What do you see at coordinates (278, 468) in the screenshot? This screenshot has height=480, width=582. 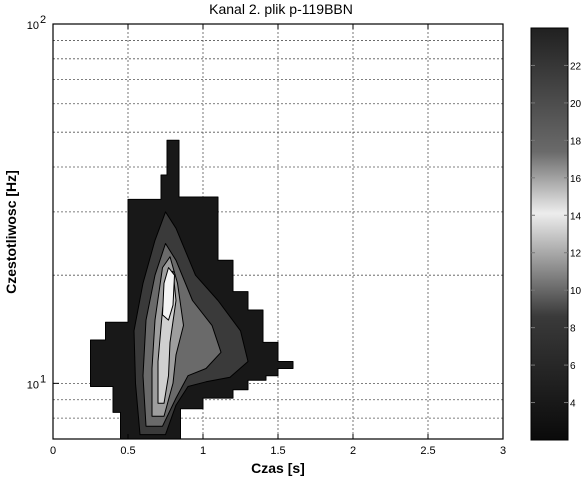 I see `x-axis-label: Czas [s]` at bounding box center [278, 468].